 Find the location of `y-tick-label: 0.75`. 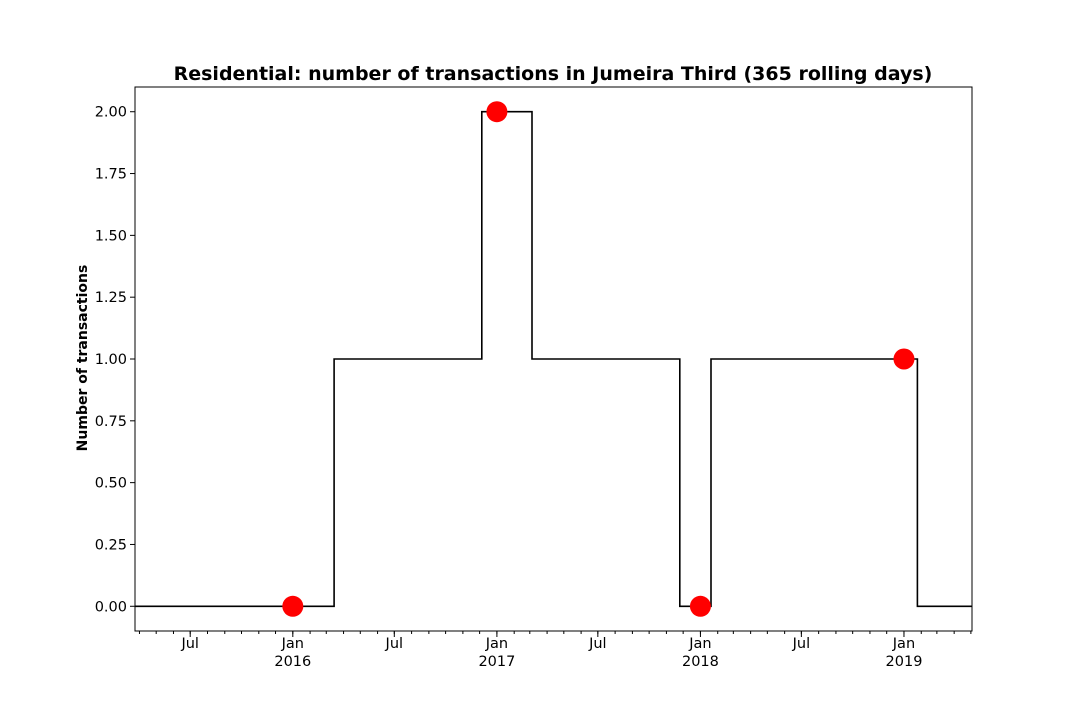

y-tick-label: 0.75 is located at coordinates (111, 422).